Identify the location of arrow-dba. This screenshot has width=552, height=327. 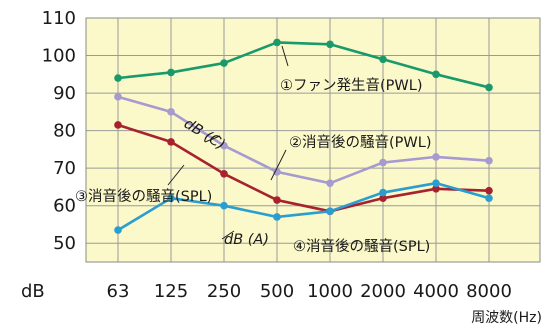
(228, 235).